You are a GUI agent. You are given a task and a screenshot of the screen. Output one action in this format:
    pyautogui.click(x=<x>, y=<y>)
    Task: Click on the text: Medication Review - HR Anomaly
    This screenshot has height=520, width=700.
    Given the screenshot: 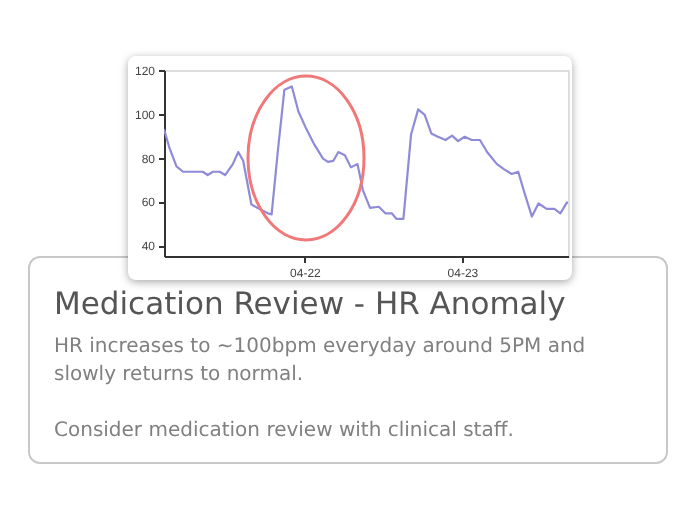 What is the action you would take?
    pyautogui.click(x=311, y=304)
    